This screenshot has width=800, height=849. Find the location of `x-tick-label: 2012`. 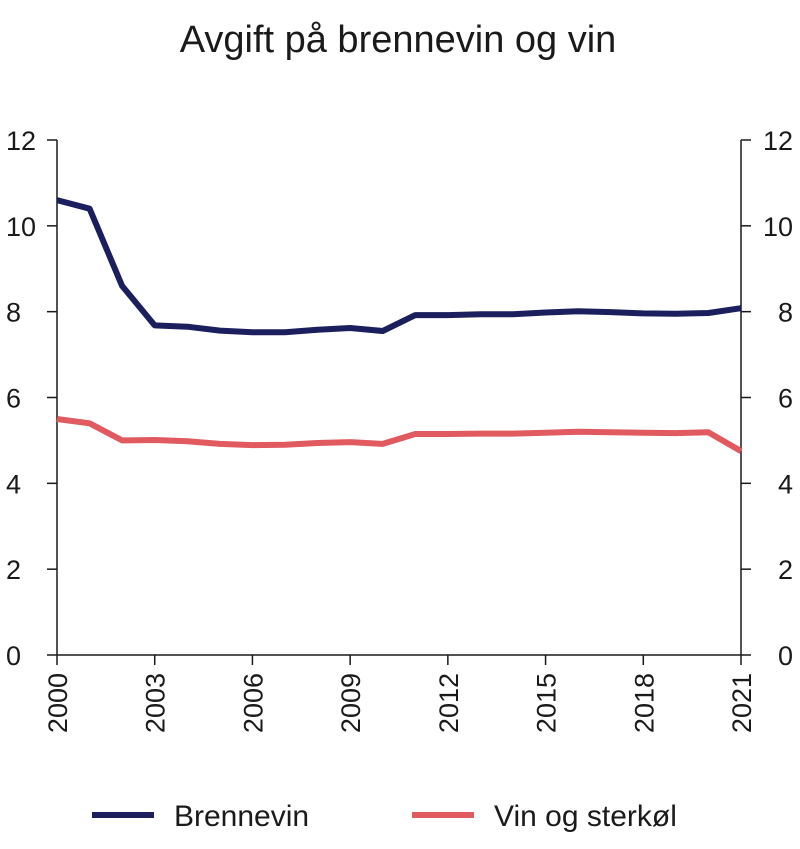

x-tick-label: 2012 is located at coordinates (449, 703).